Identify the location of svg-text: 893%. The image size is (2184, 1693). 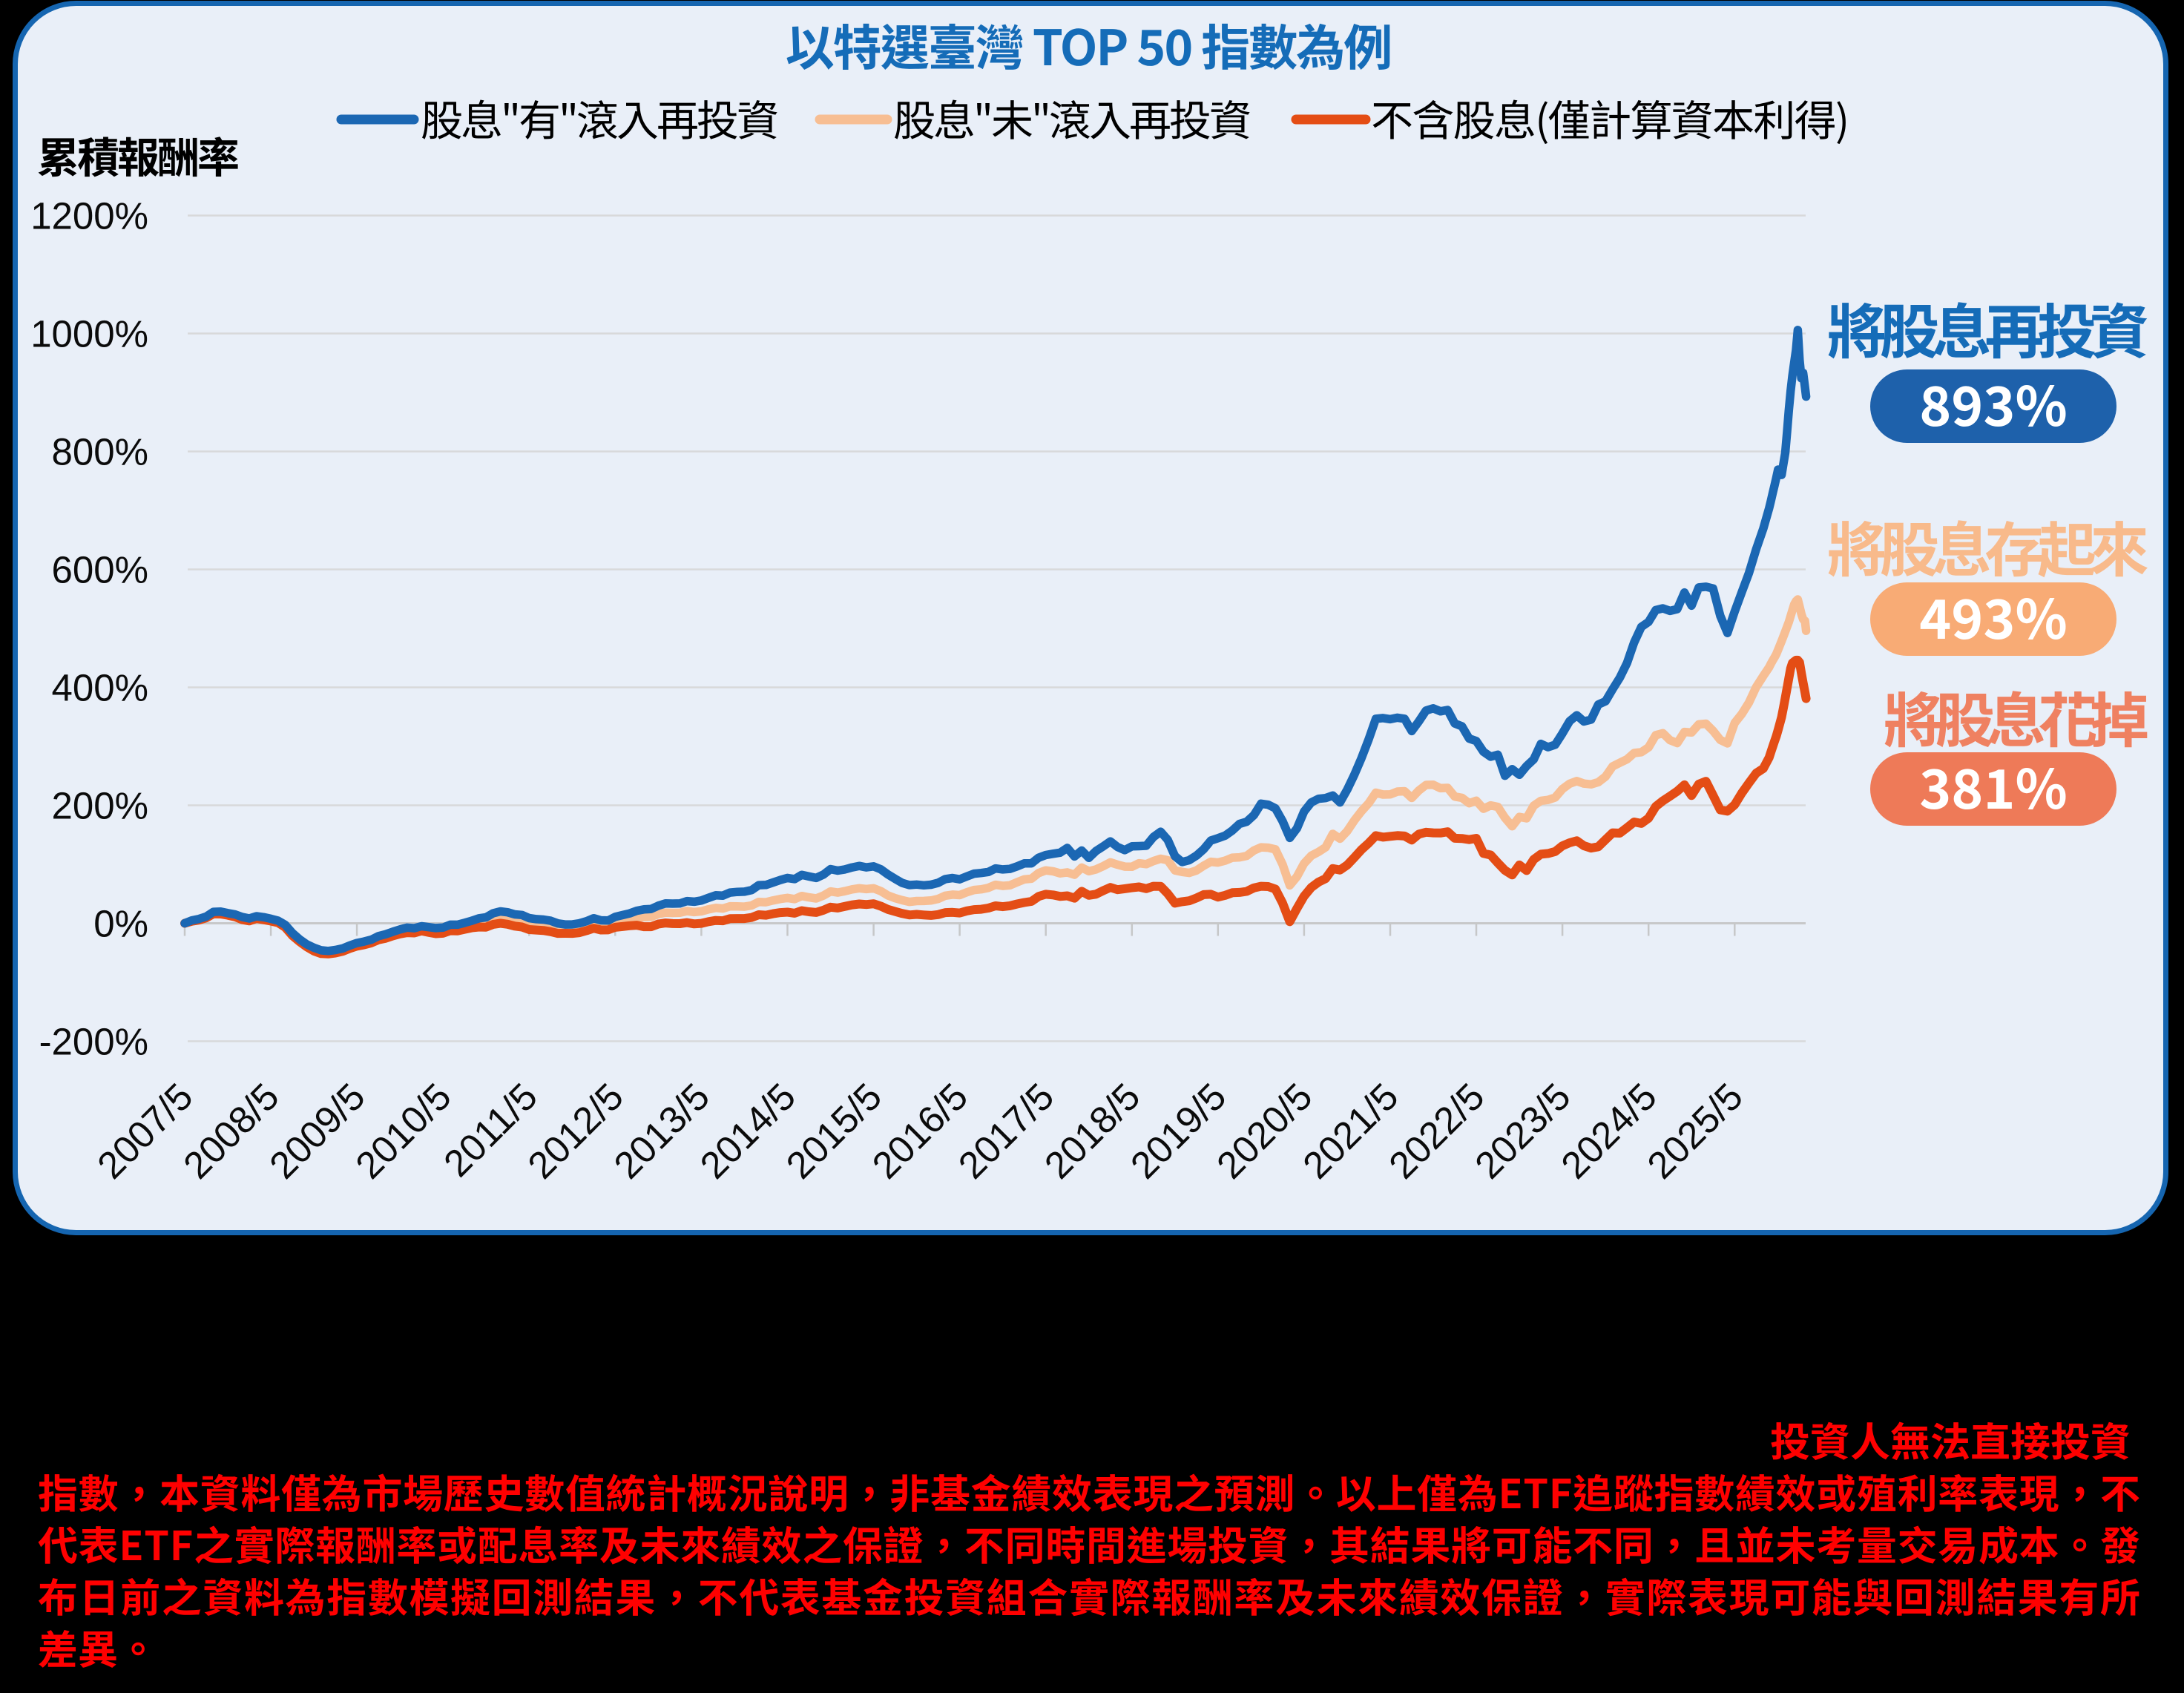
(1994, 403).